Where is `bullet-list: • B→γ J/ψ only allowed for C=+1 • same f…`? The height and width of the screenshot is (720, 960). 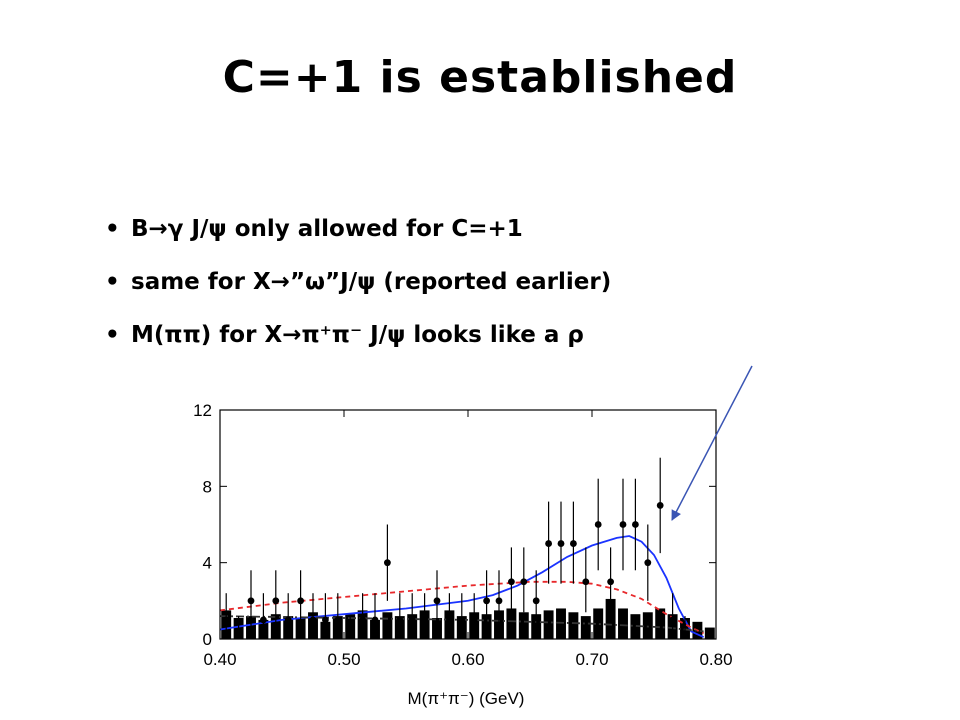 bullet-list: • B→γ J/ψ only allowed for C=+1 • same f… is located at coordinates (358, 293).